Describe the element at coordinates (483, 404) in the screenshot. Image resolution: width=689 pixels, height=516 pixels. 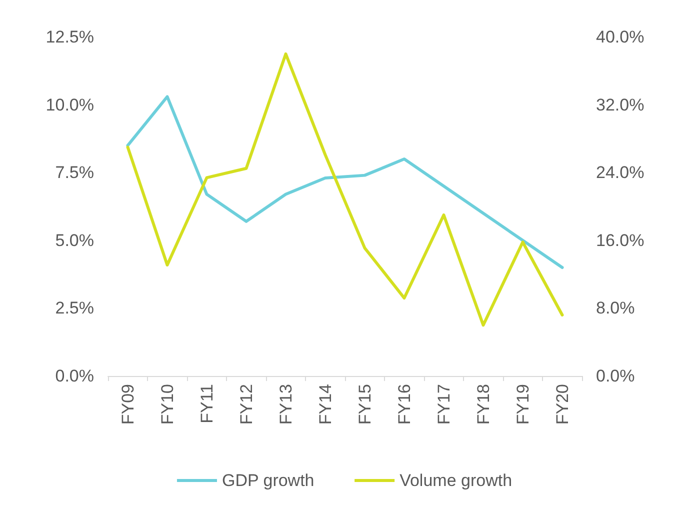
I see `x-tick-label: FY18` at that location.